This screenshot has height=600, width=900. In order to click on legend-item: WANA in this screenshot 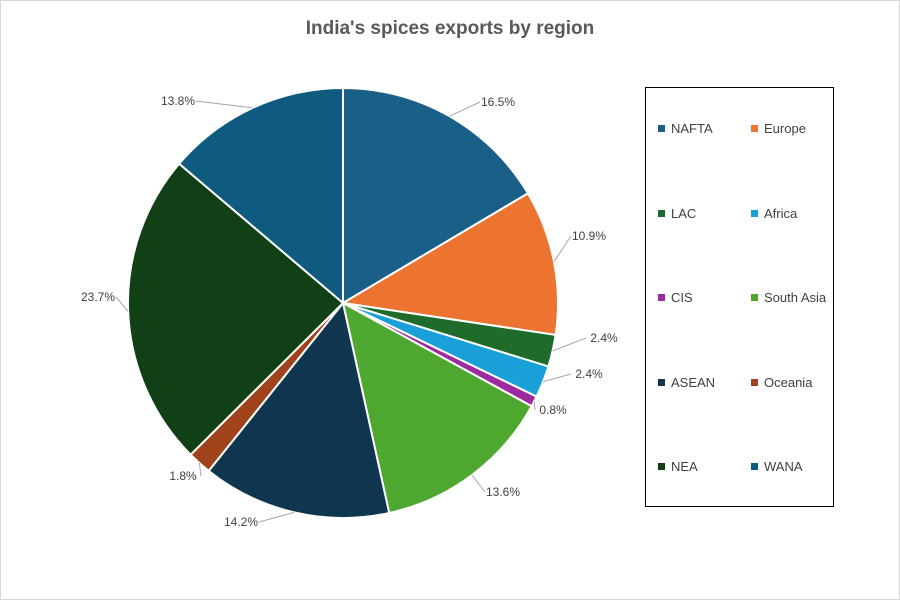, I will do `click(777, 466)`.